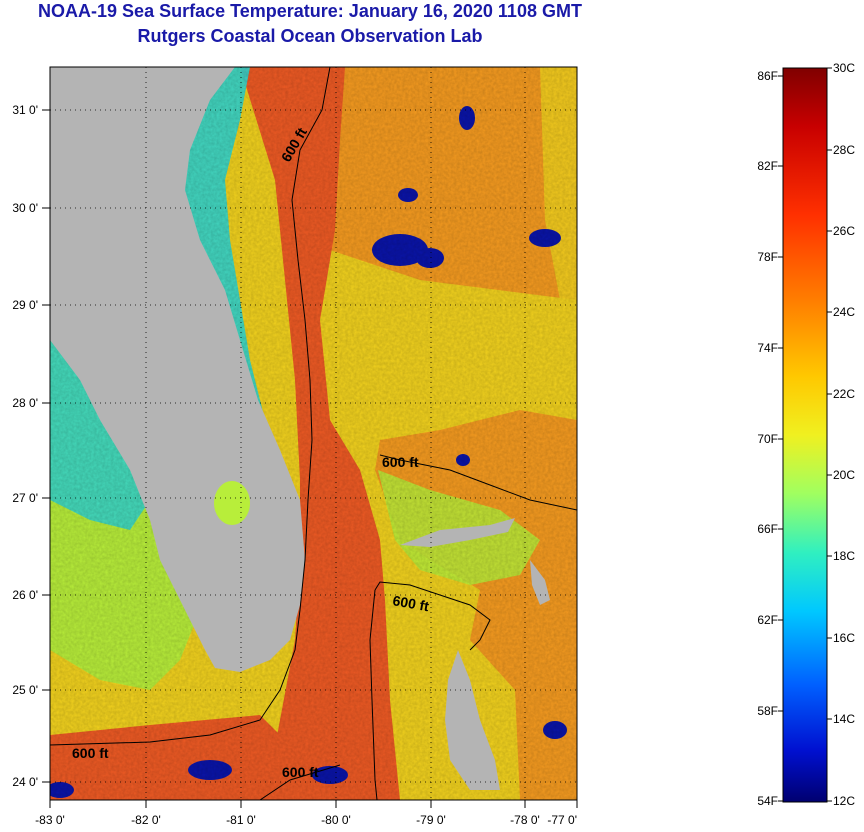  I want to click on colorbar-label-c: 12C, so click(844, 801).